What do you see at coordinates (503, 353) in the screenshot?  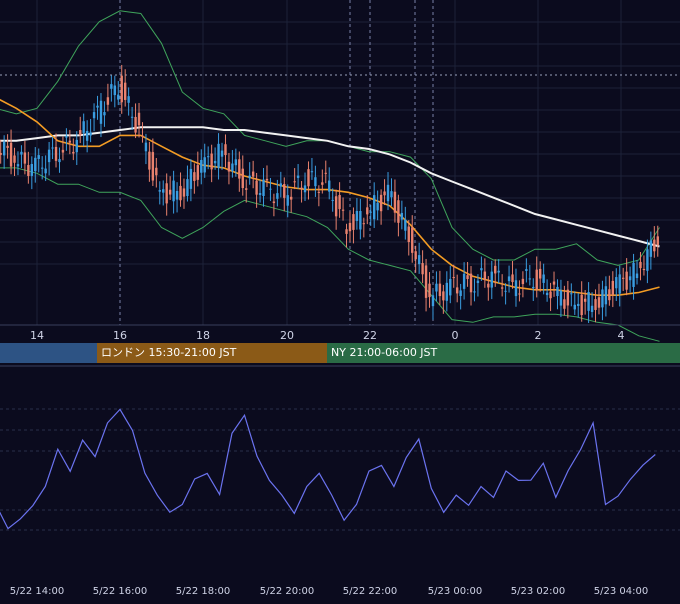 I see `session-bar-ny: NY 21:00-06:00 JST` at bounding box center [503, 353].